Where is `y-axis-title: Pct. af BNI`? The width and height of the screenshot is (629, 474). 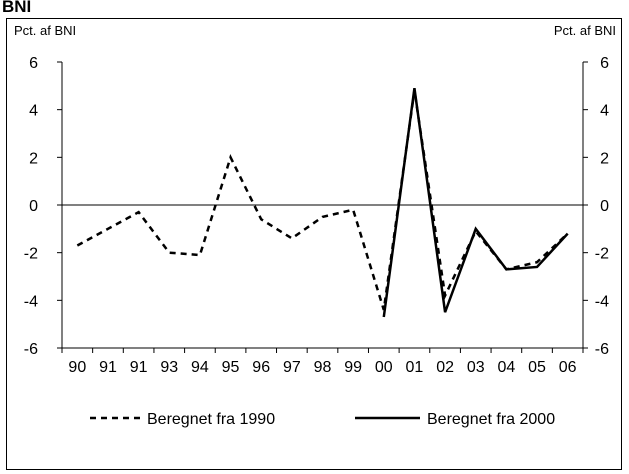
y-axis-title: Pct. af BNI is located at coordinates (45, 30).